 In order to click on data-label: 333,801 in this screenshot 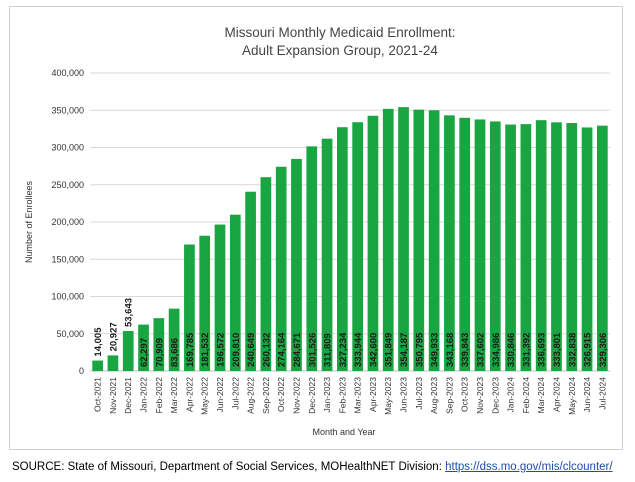, I will do `click(557, 349)`.